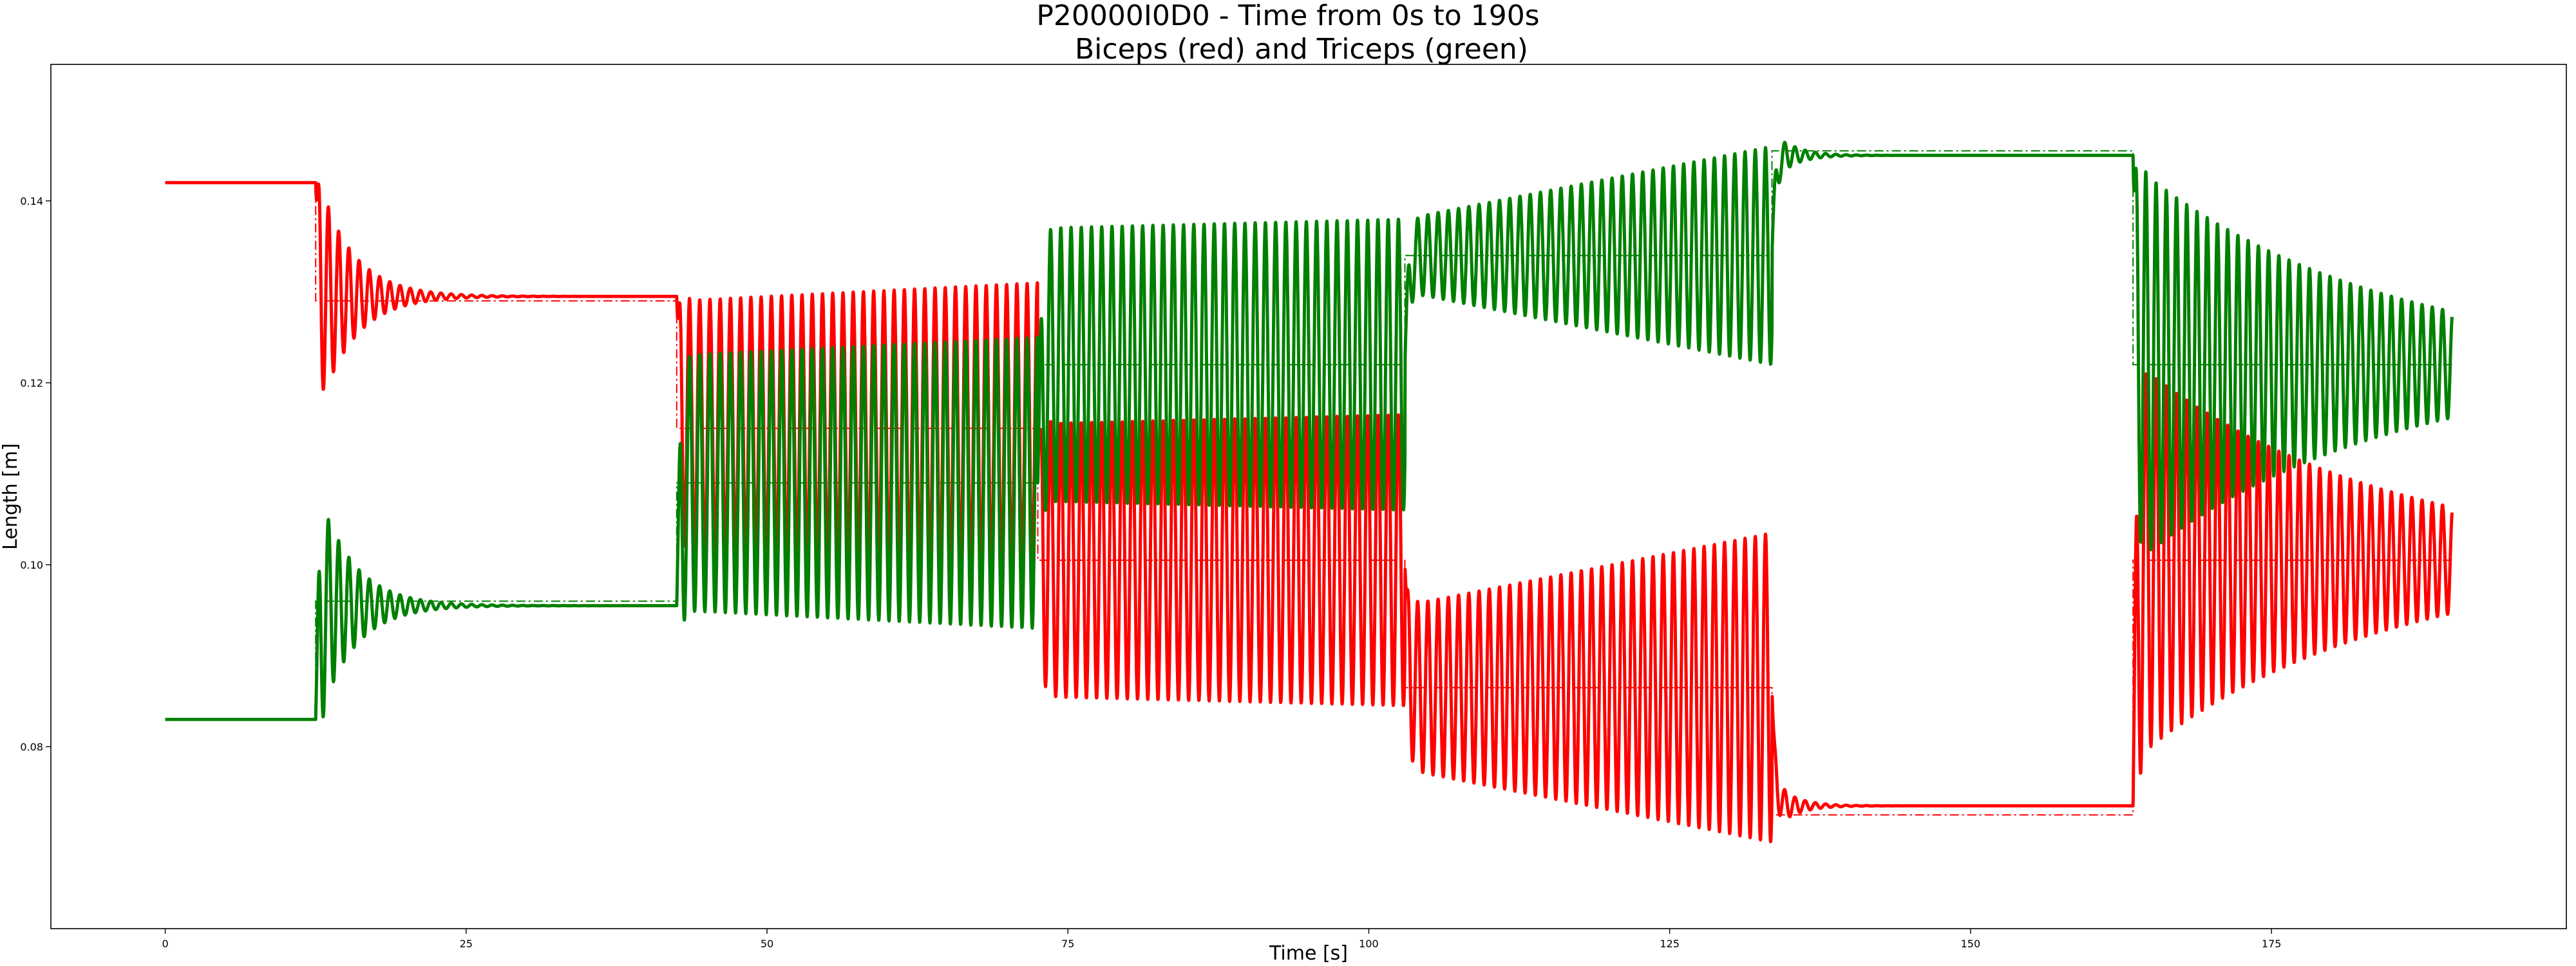  What do you see at coordinates (1222, 940) in the screenshot?
I see `x-axis-ticks: 0 25 50 75 100 125 150 175` at bounding box center [1222, 940].